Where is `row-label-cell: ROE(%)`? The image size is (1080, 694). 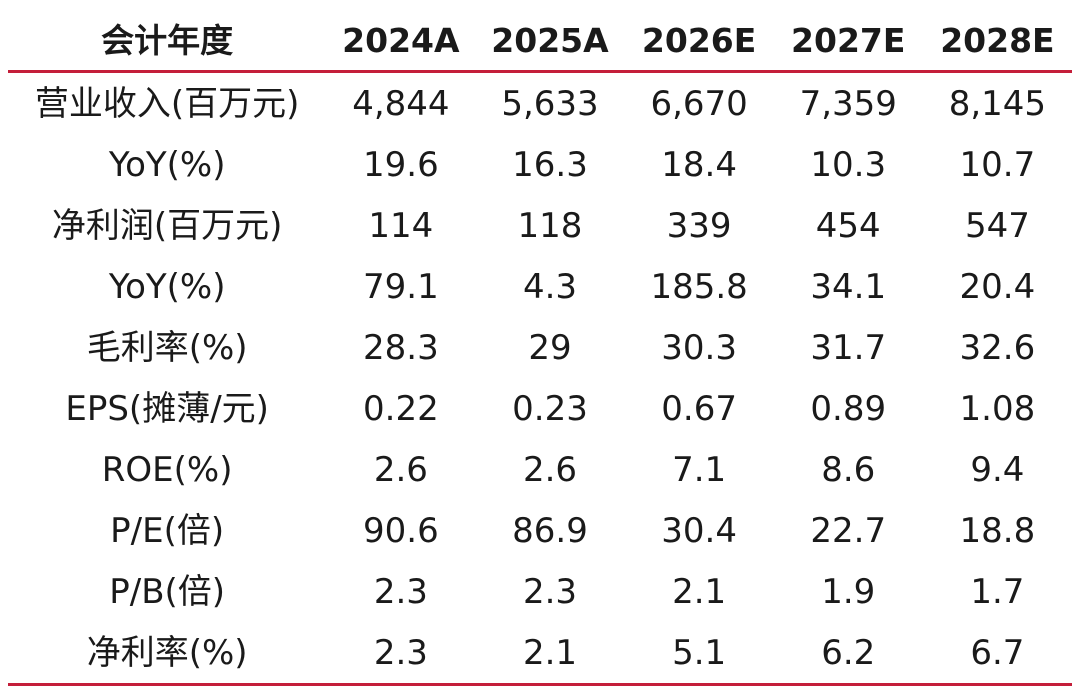 row-label-cell: ROE(%) is located at coordinates (167, 469).